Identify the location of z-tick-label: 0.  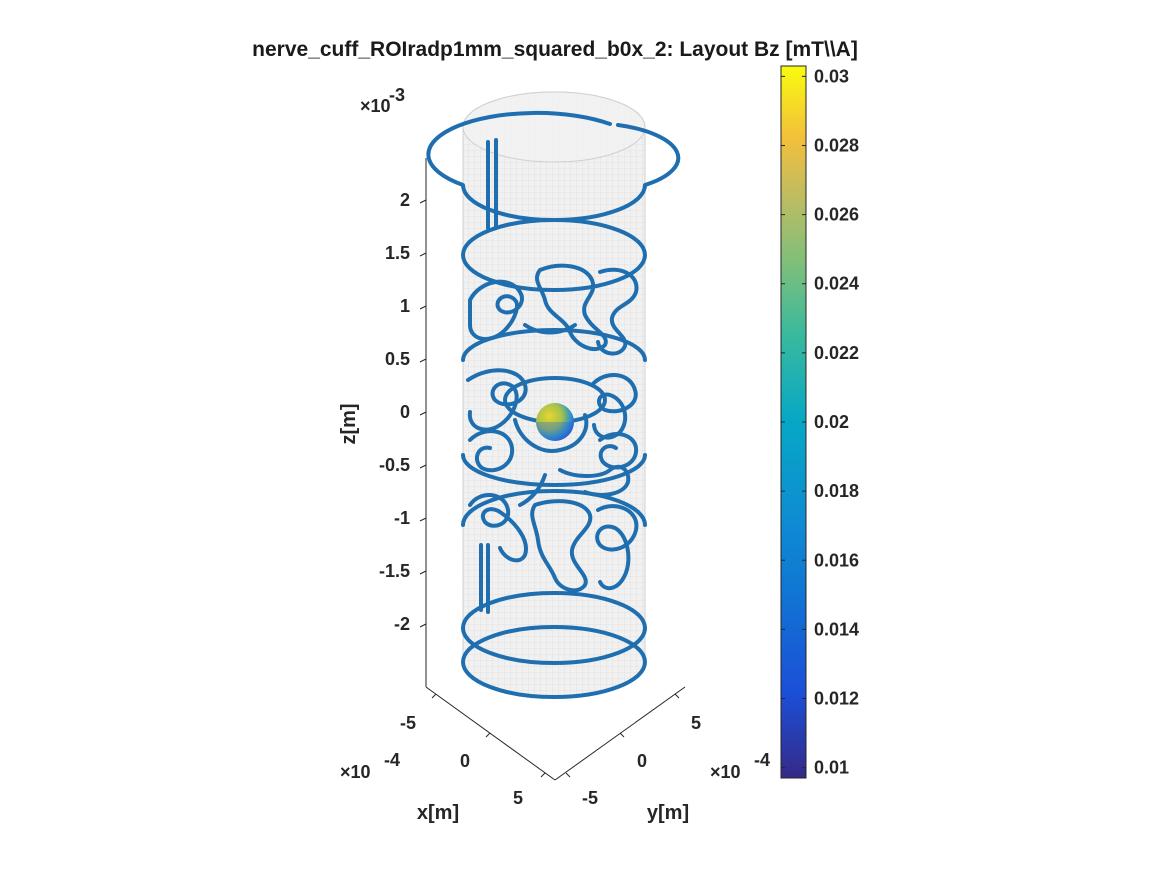
(405, 412).